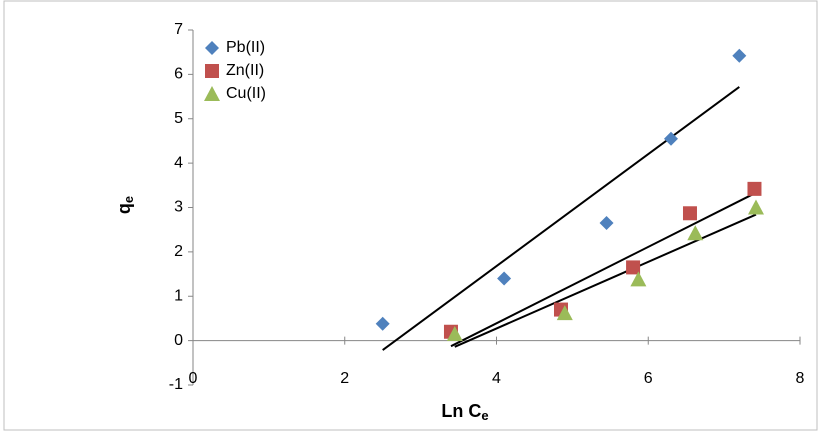  What do you see at coordinates (496, 378) in the screenshot?
I see `x-tick-label: 4` at bounding box center [496, 378].